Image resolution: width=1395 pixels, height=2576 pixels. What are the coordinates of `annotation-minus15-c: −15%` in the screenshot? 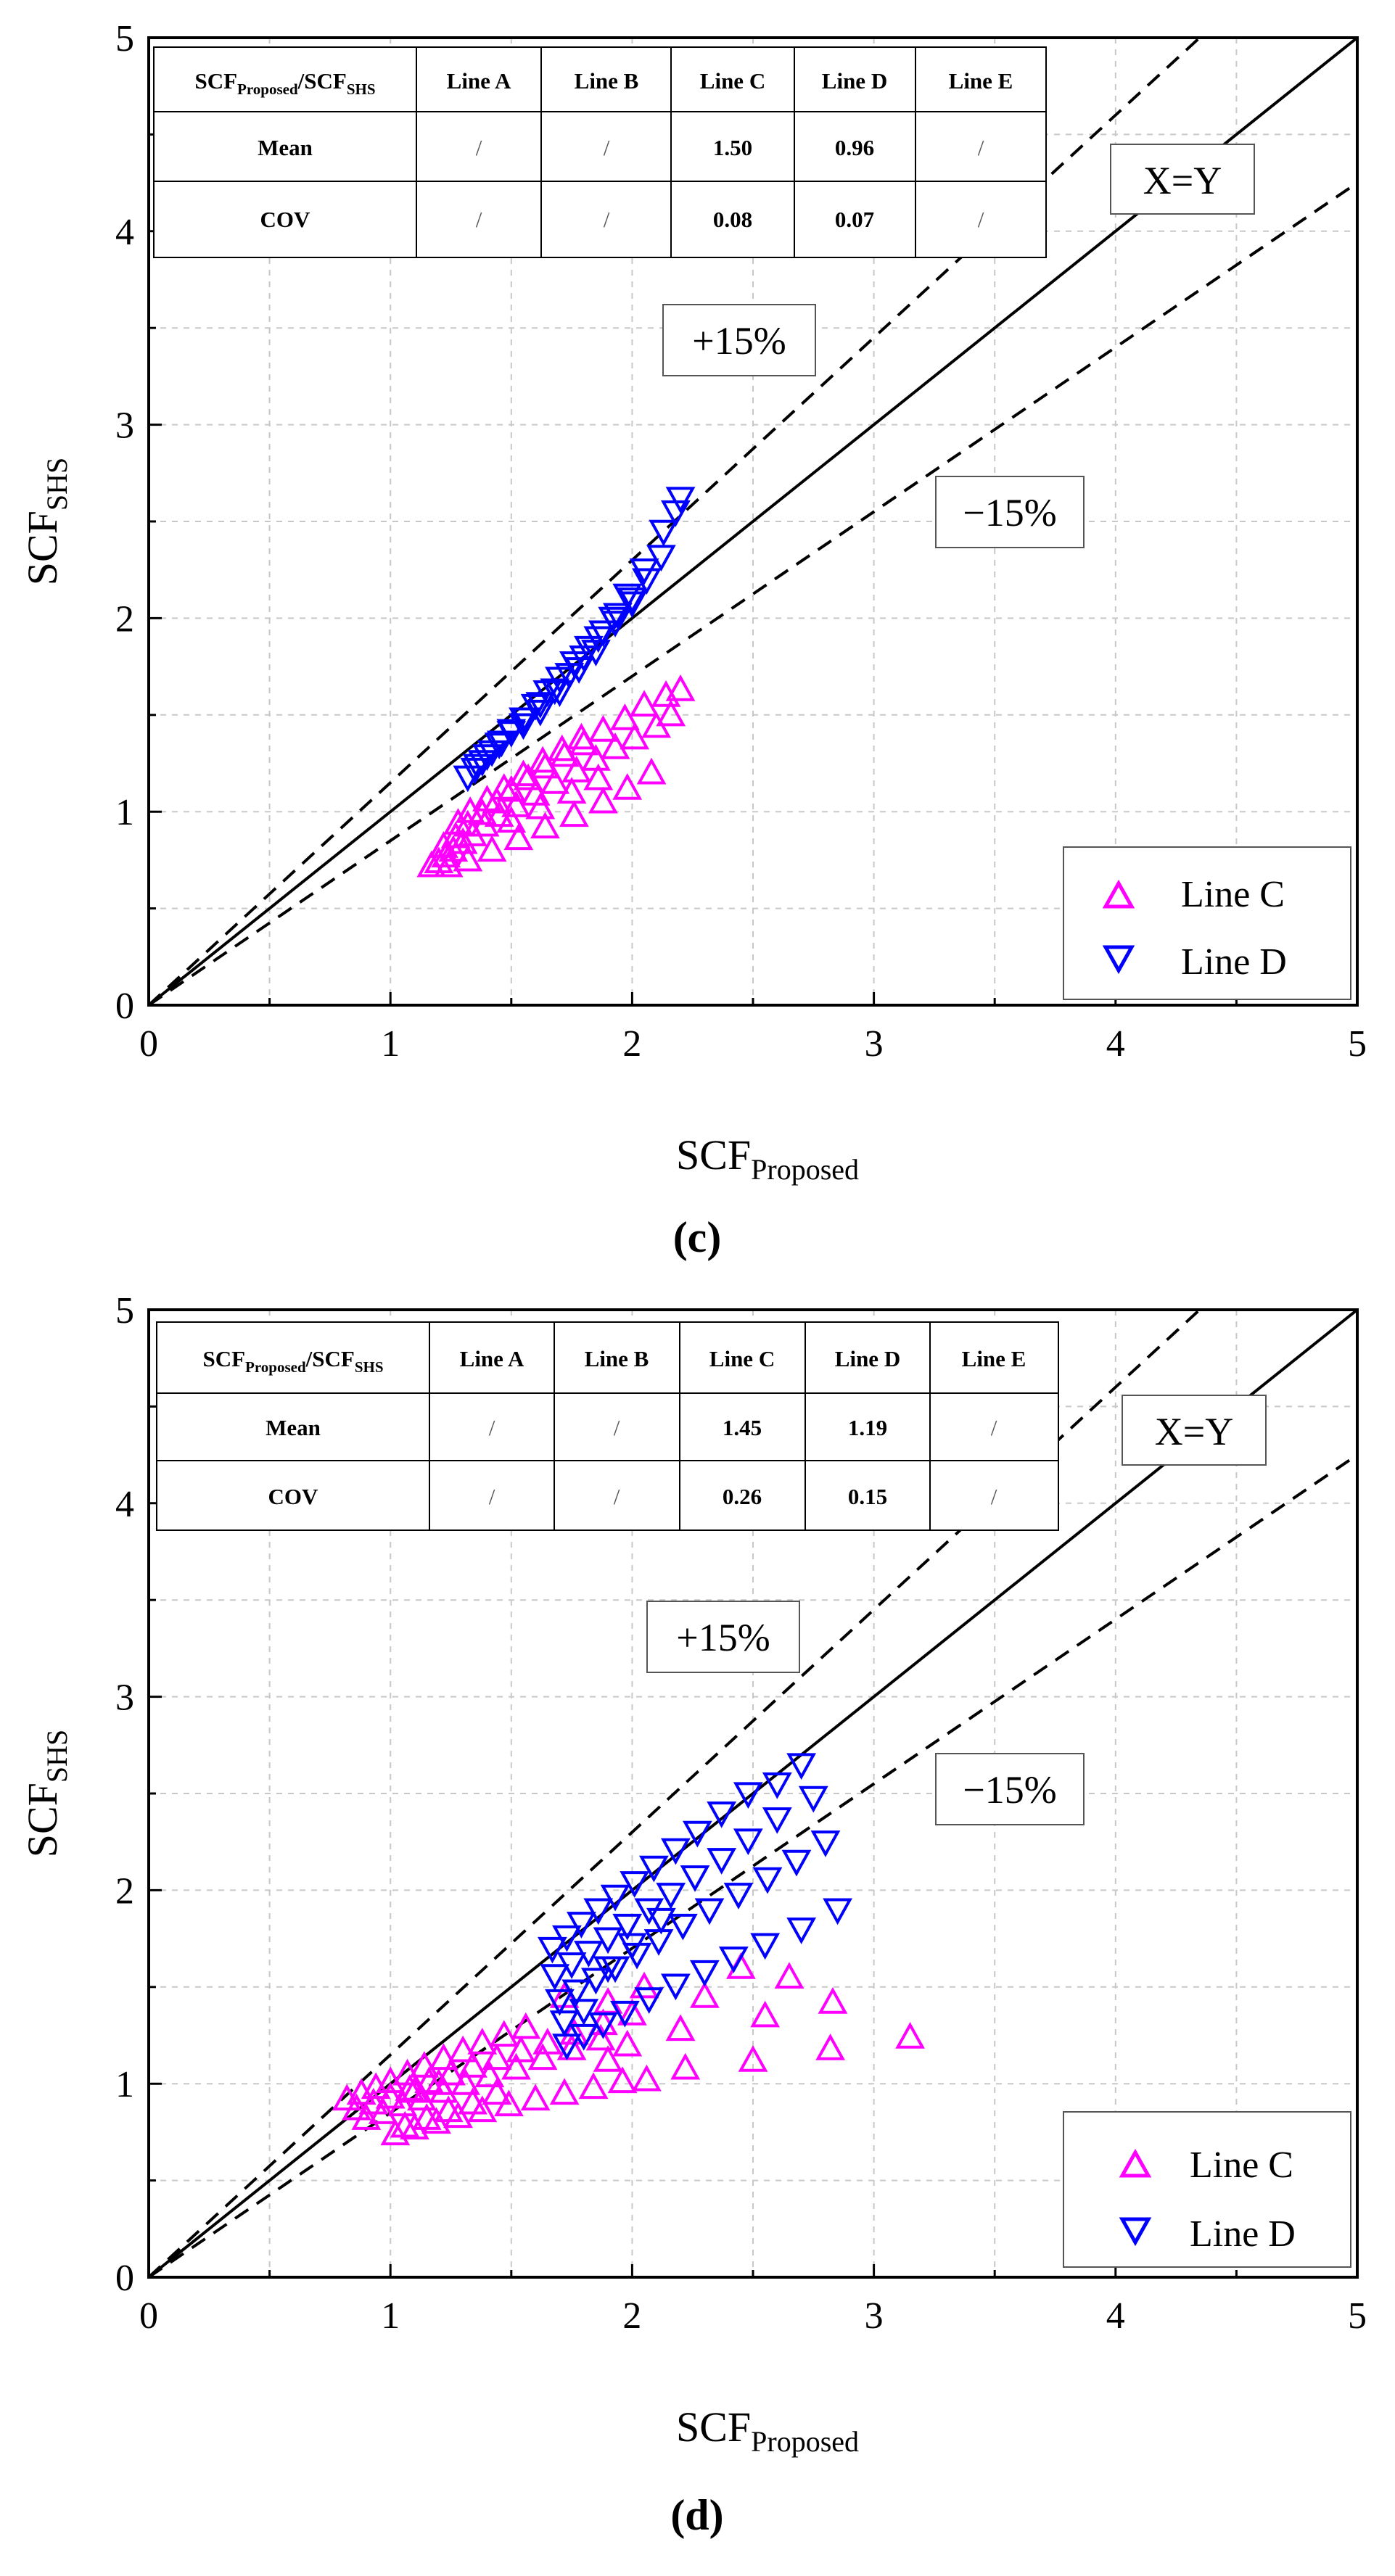 It's located at (1010, 512).